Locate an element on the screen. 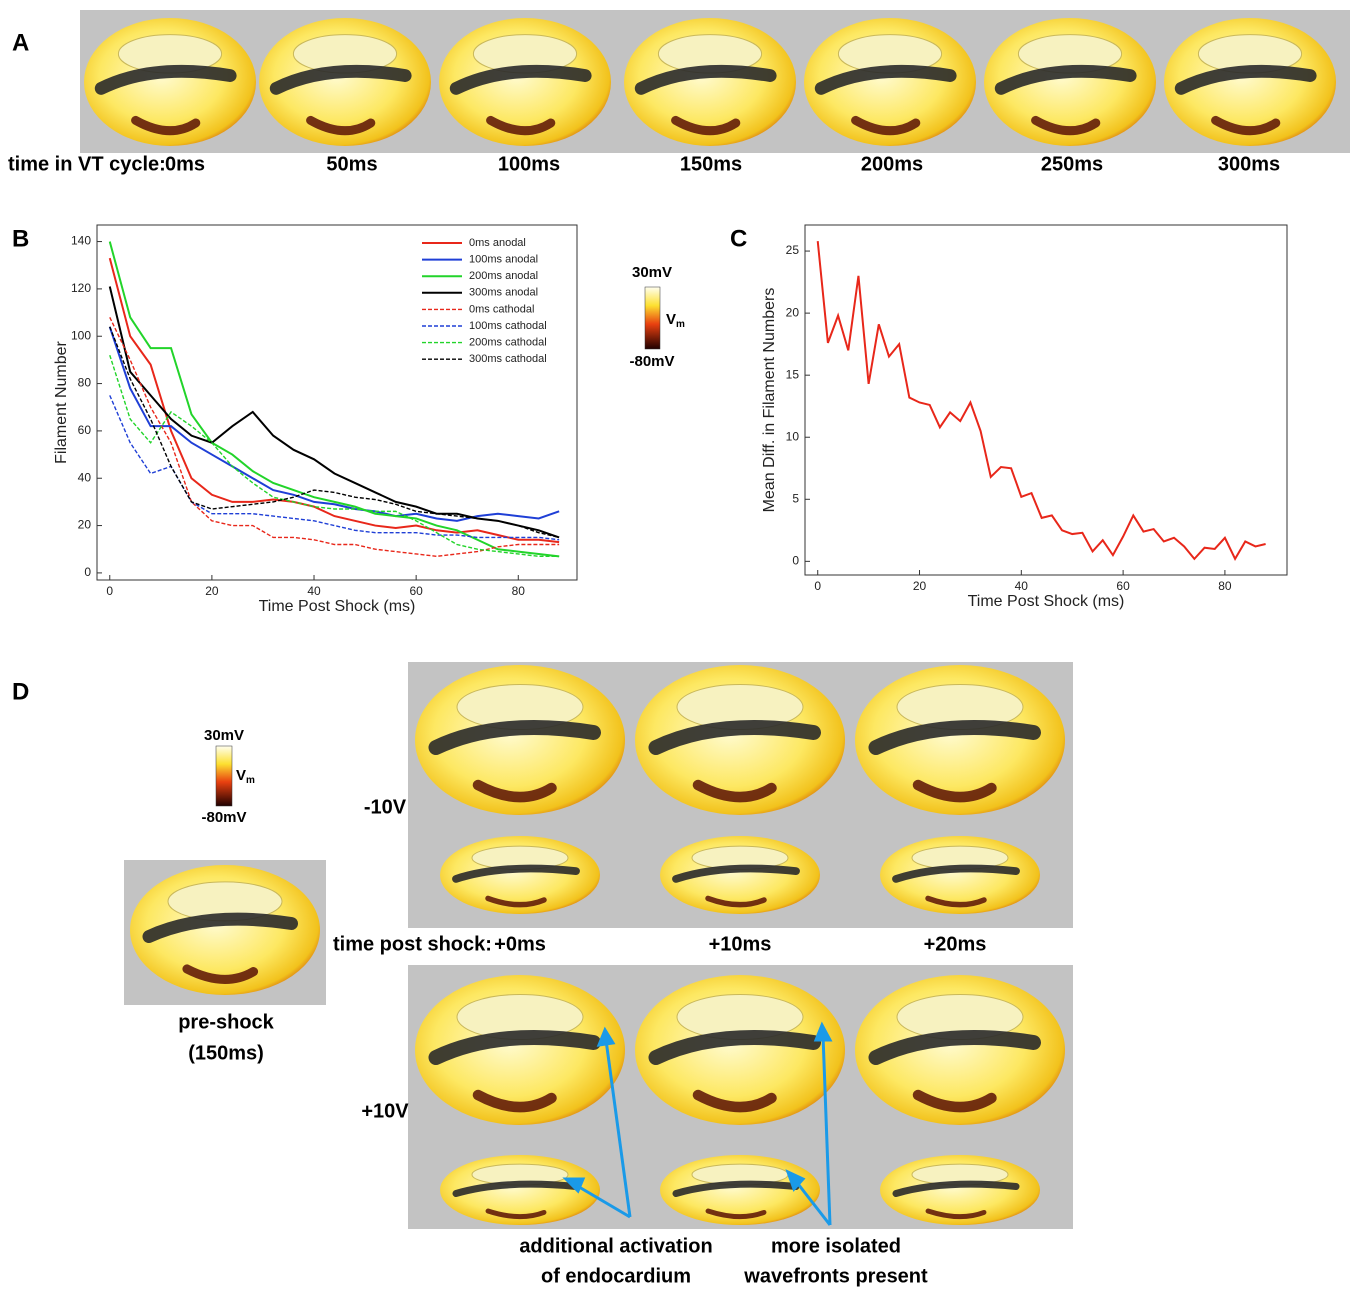  y-tick-label: 25 is located at coordinates (793, 250).